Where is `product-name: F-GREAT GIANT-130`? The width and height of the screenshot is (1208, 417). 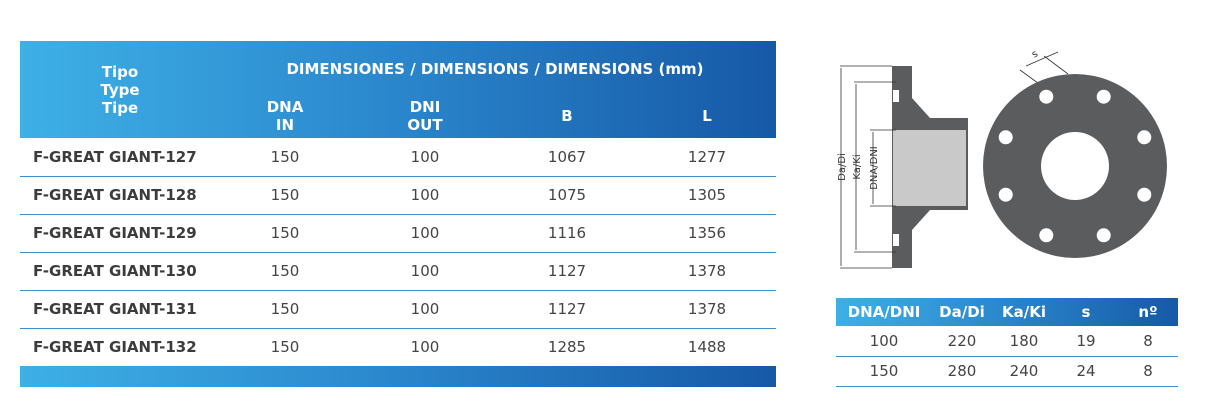
product-name: F-GREAT GIANT-130 is located at coordinates (115, 271).